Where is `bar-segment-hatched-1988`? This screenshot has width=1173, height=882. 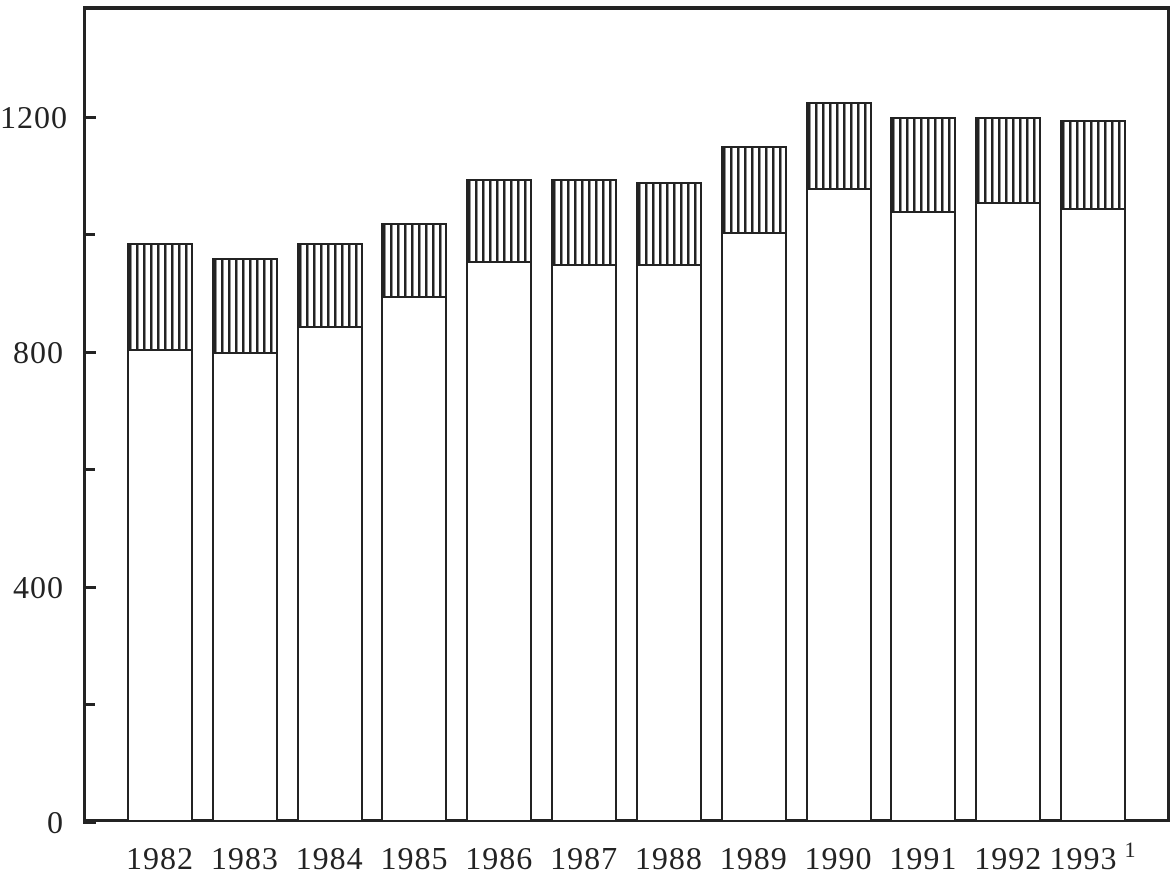 bar-segment-hatched-1988 is located at coordinates (668, 224).